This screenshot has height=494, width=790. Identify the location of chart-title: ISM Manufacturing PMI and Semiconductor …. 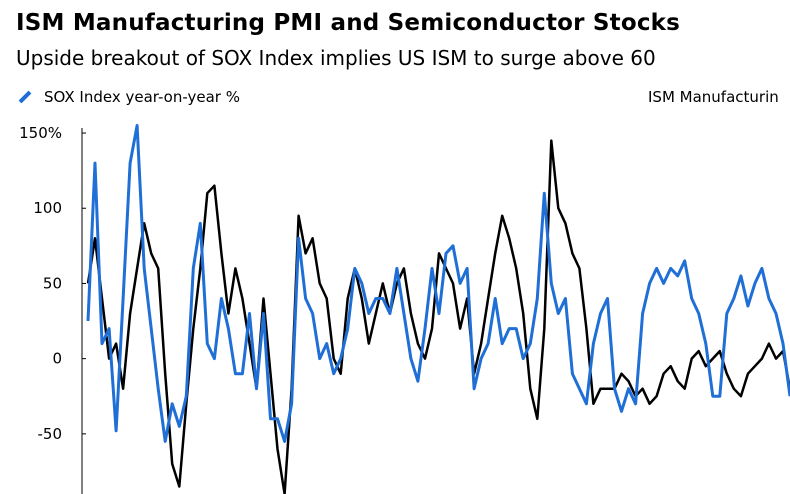
(348, 23).